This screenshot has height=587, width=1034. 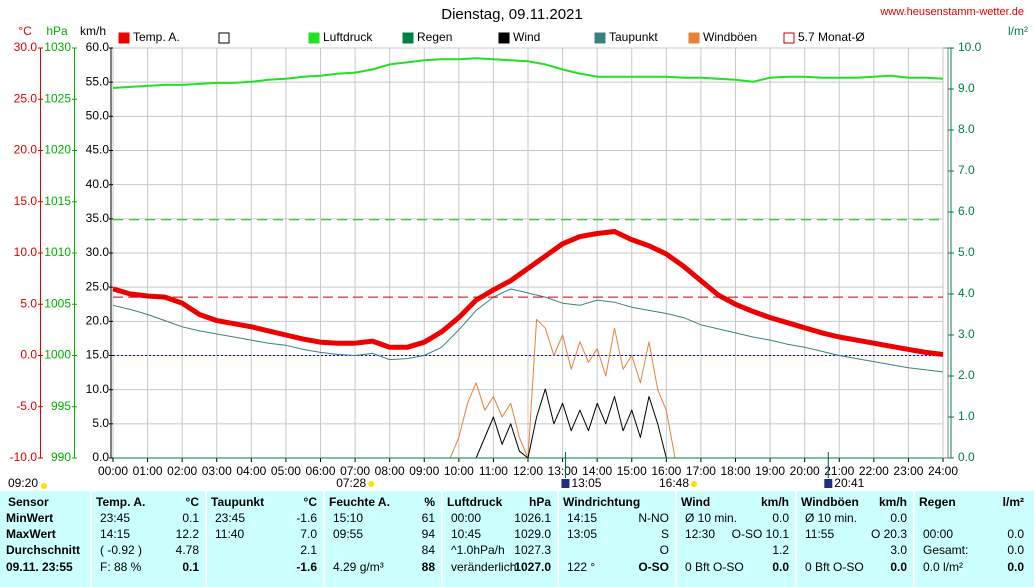 I want to click on table-value: 0.1, so click(x=190, y=567).